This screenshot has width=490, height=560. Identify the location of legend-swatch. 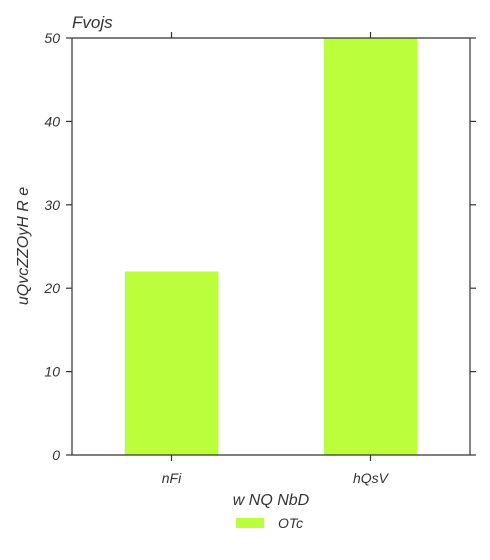
(250, 523).